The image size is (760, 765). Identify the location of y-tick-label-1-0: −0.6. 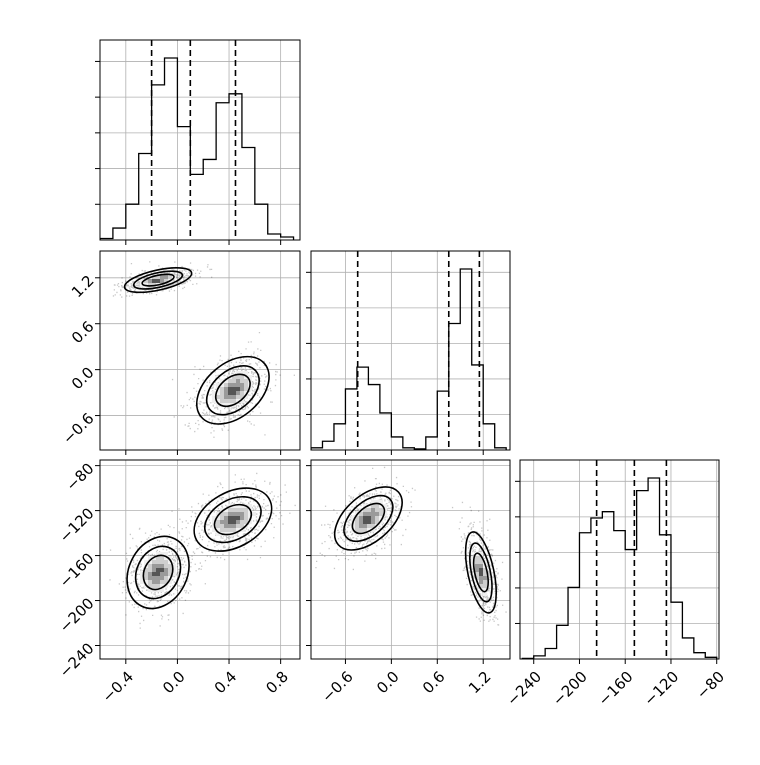
(78, 428).